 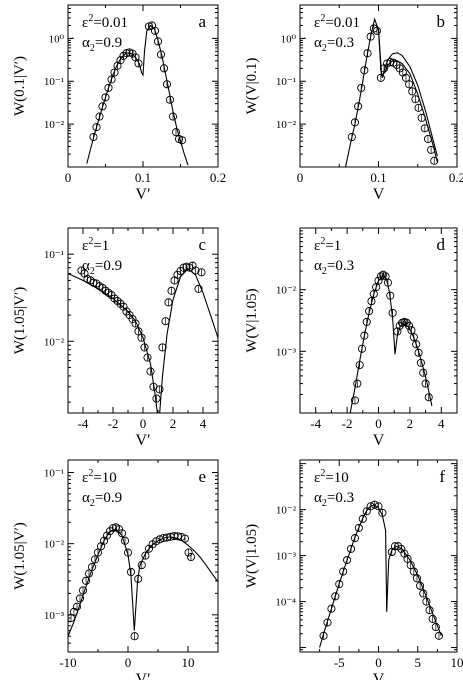 I want to click on panel-c: -4 -2 0 2 4 10⁻² 10⁻¹ V′ W(1.05|V′) ε2=1 α2=0.9 c, so click(x=115, y=338).